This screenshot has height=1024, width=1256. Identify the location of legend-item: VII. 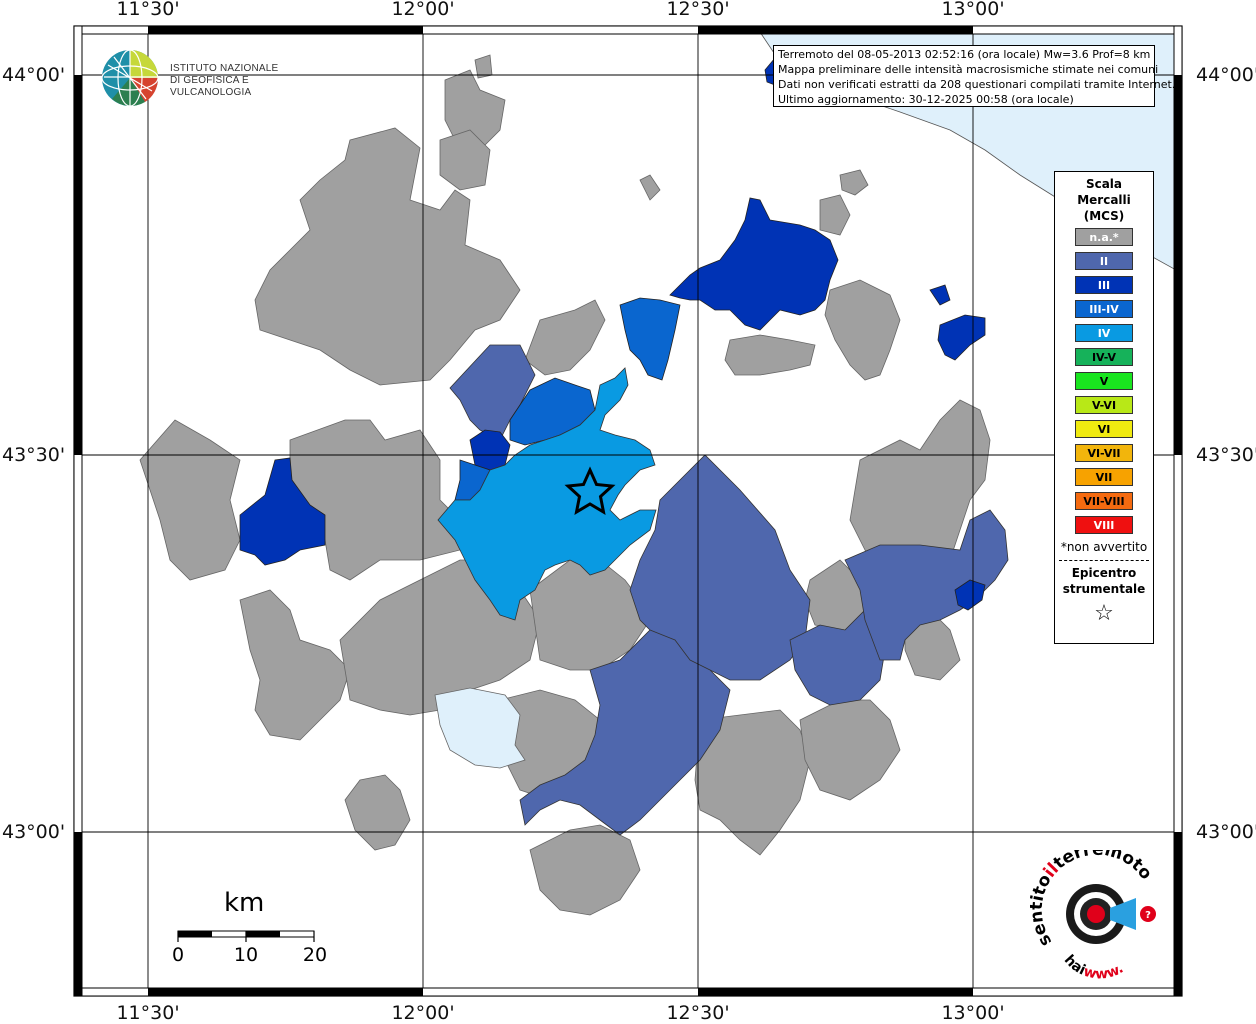
(1104, 477).